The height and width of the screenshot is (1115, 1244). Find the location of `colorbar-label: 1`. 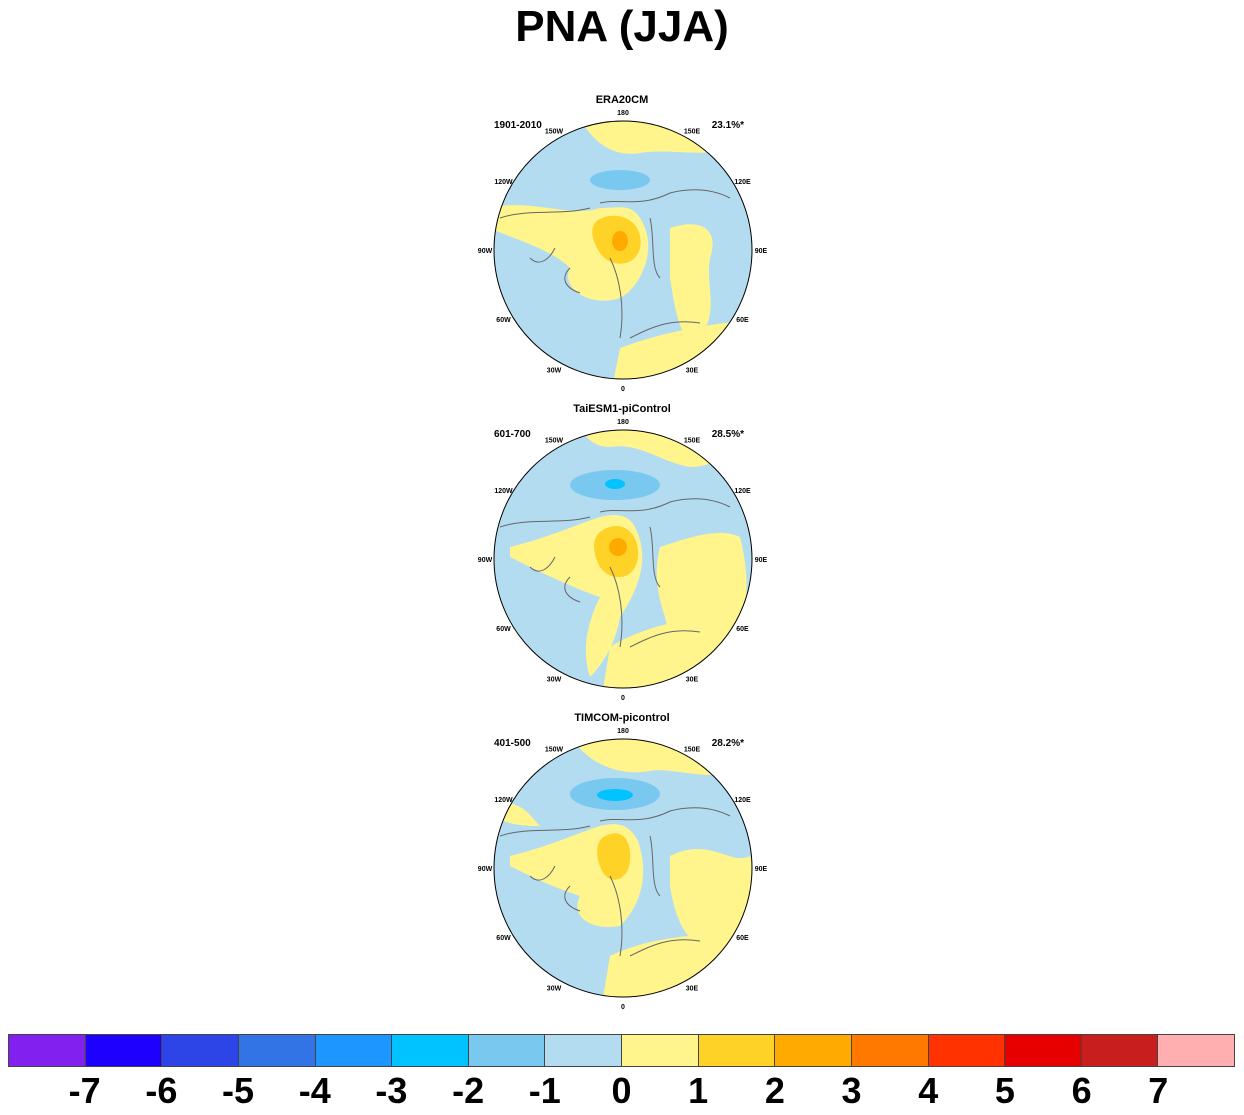

colorbar-label: 1 is located at coordinates (698, 1090).